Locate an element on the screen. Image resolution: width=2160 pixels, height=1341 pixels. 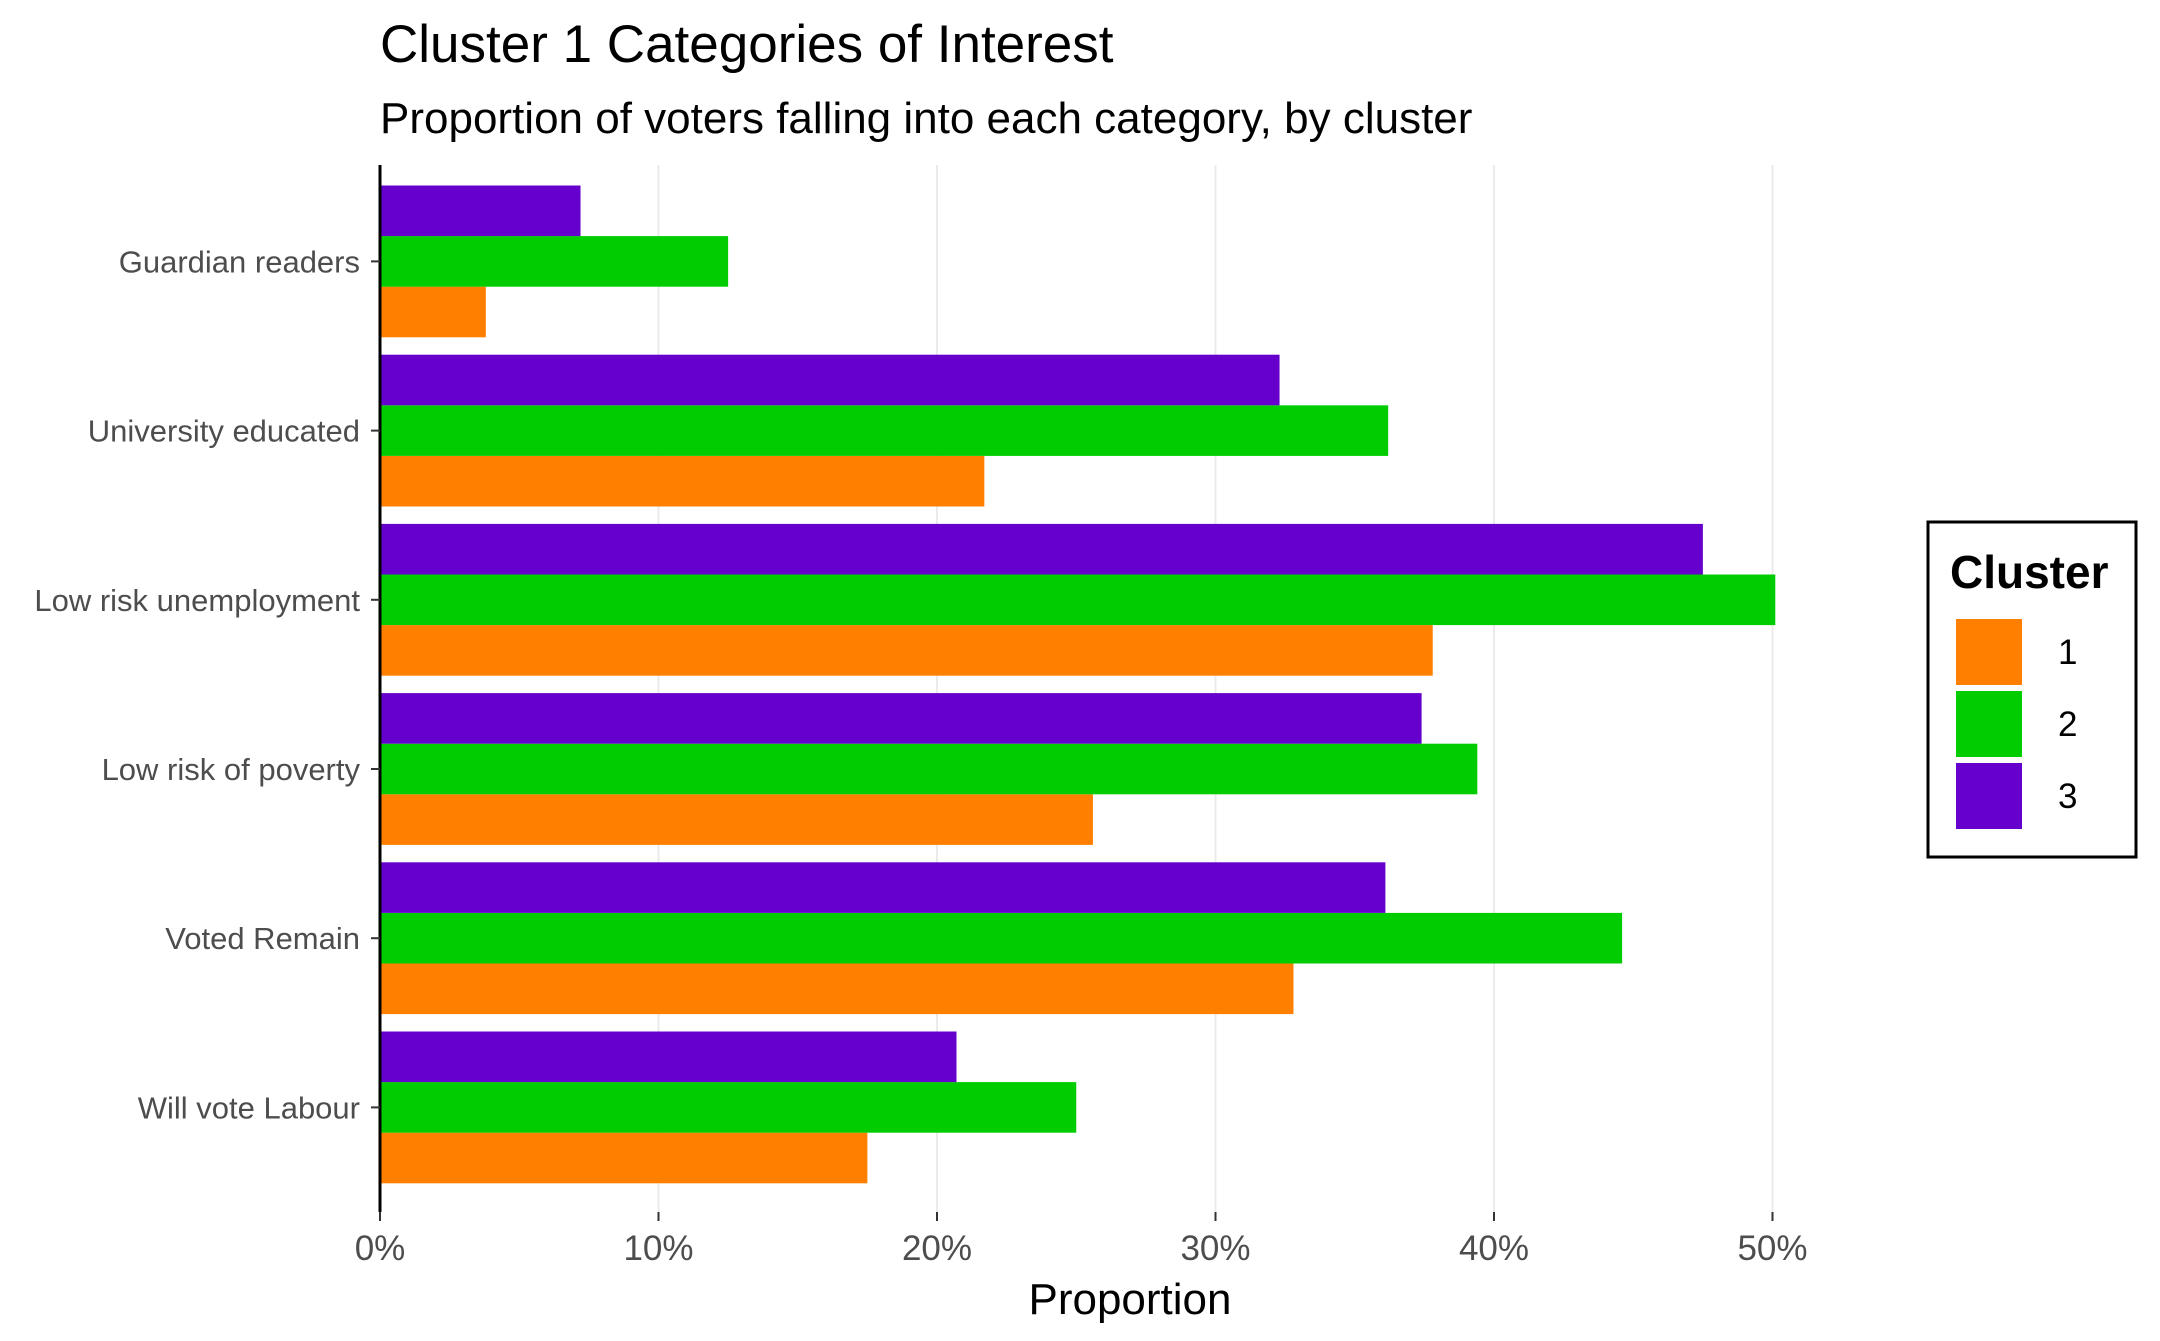
bar-cluster-2-low-risk-of-poverty is located at coordinates (929, 769).